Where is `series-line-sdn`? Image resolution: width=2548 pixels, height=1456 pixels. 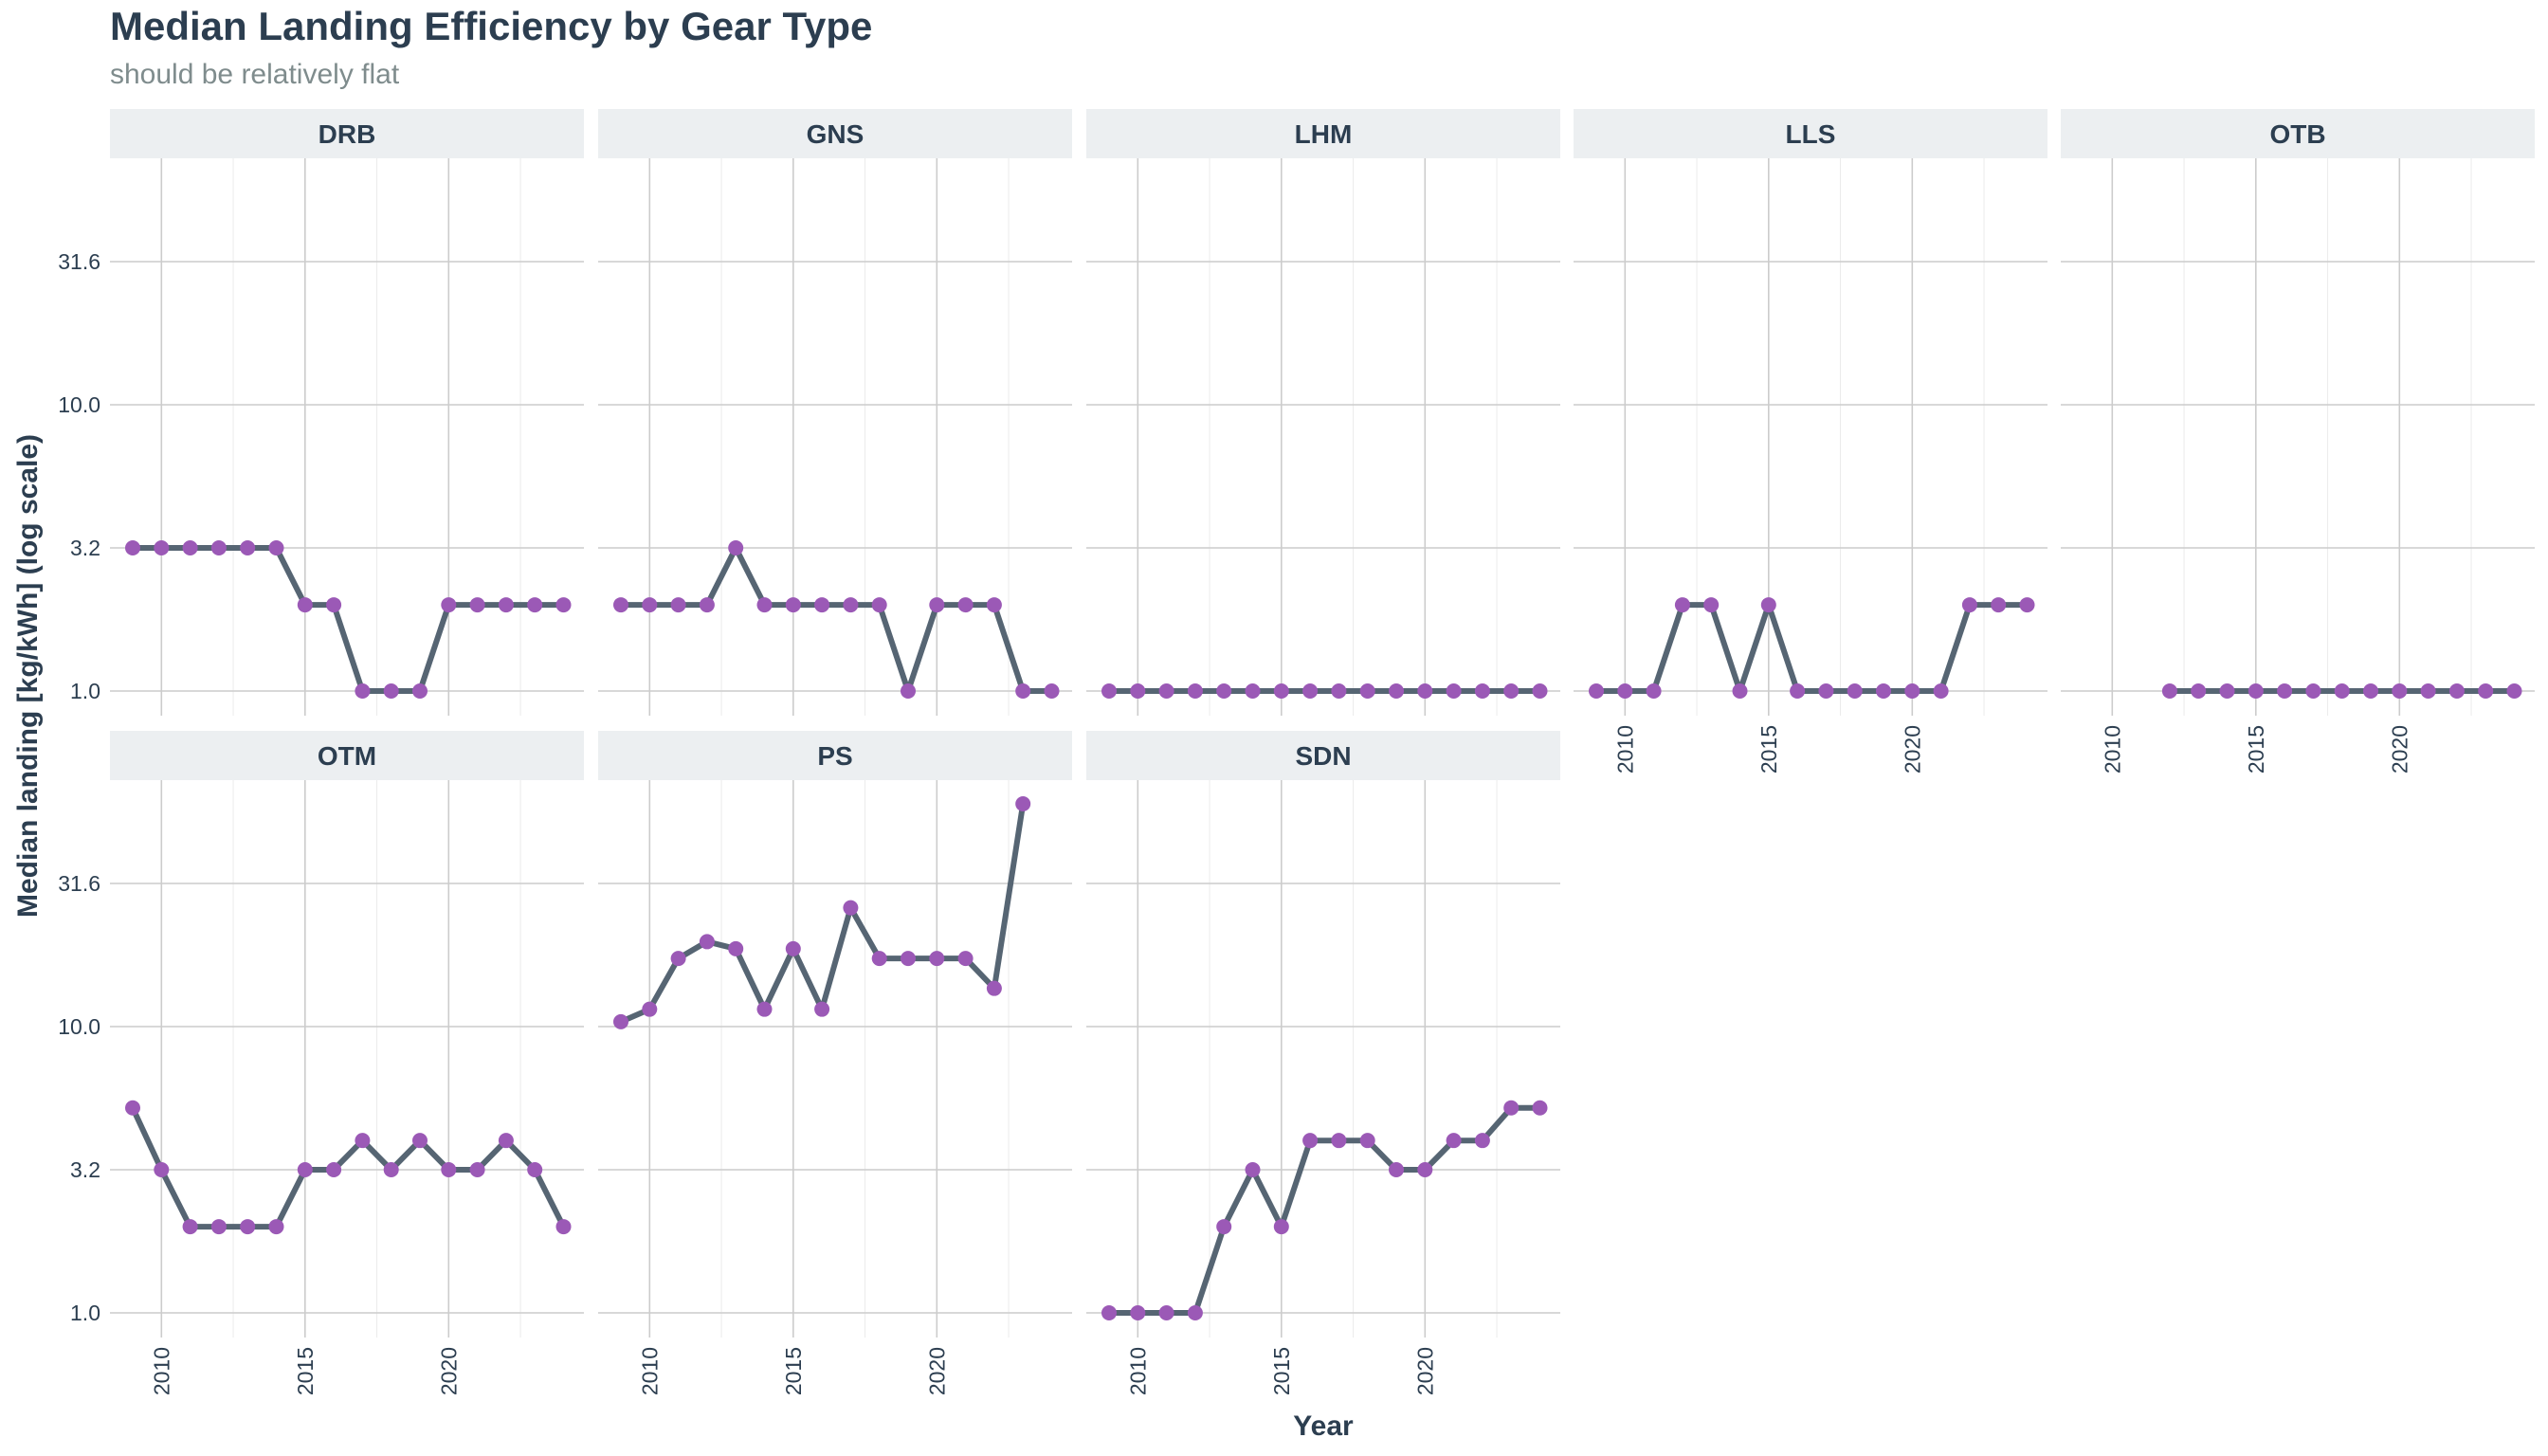
series-line-sdn is located at coordinates (1324, 1210).